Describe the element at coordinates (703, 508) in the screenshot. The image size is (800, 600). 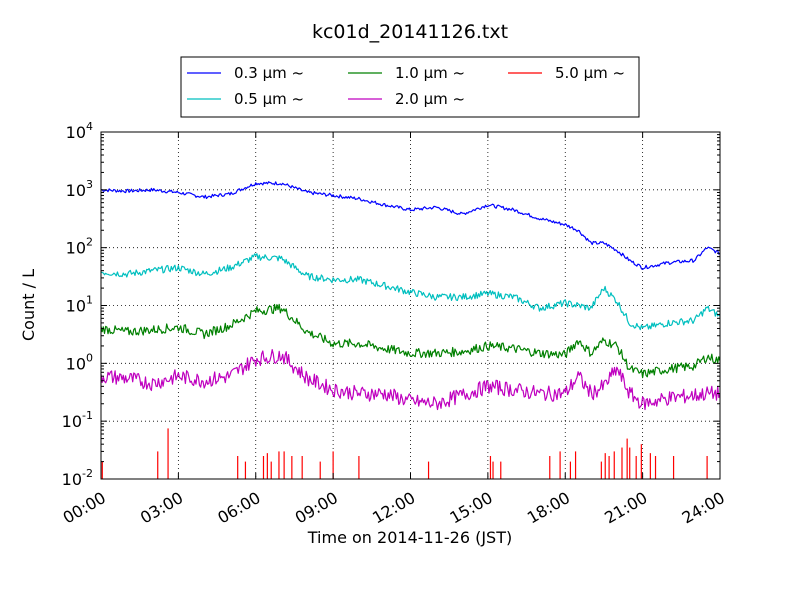
I see `x-tick-label: 24:00` at that location.